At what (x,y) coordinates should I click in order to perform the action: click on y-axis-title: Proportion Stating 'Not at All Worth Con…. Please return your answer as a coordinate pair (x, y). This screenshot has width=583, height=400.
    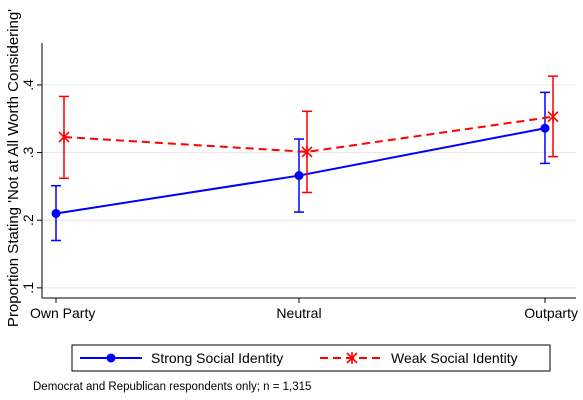
    Looking at the image, I should click on (13, 168).